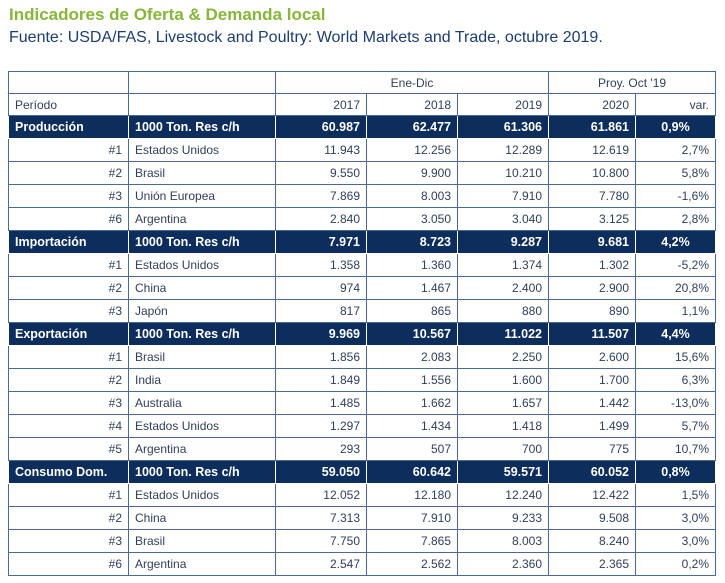 The image size is (725, 583). Describe the element at coordinates (592, 403) in the screenshot. I see `value-cell-2020: 1.442` at that location.